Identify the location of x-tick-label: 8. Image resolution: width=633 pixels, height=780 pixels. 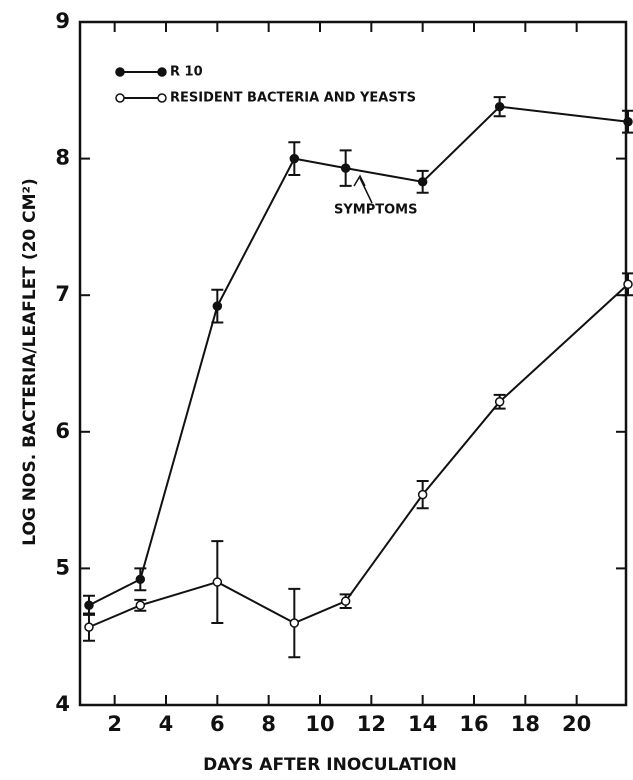
(268, 724).